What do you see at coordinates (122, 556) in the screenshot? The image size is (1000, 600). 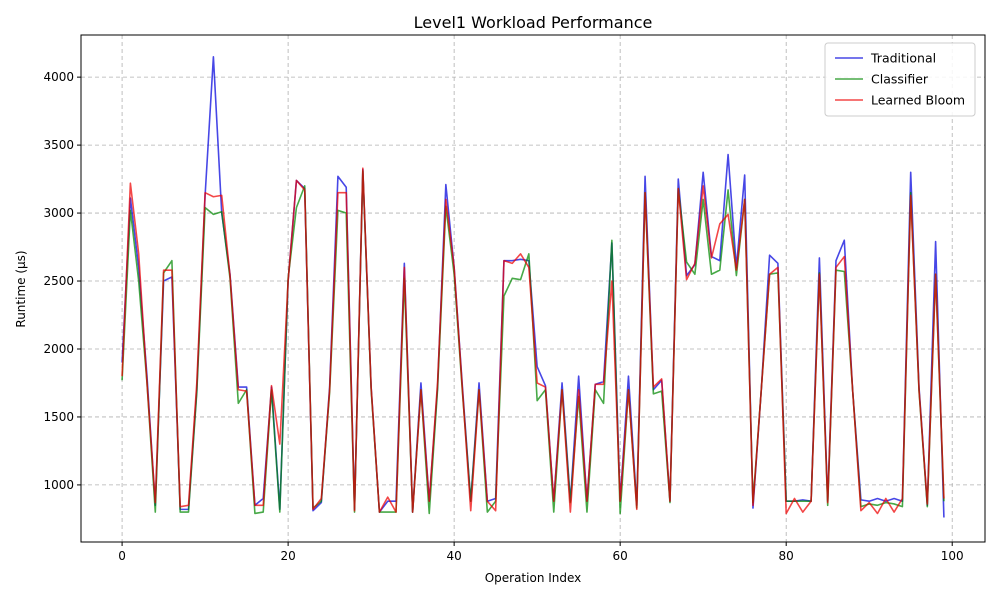 I see `x-tick-label: 0` at bounding box center [122, 556].